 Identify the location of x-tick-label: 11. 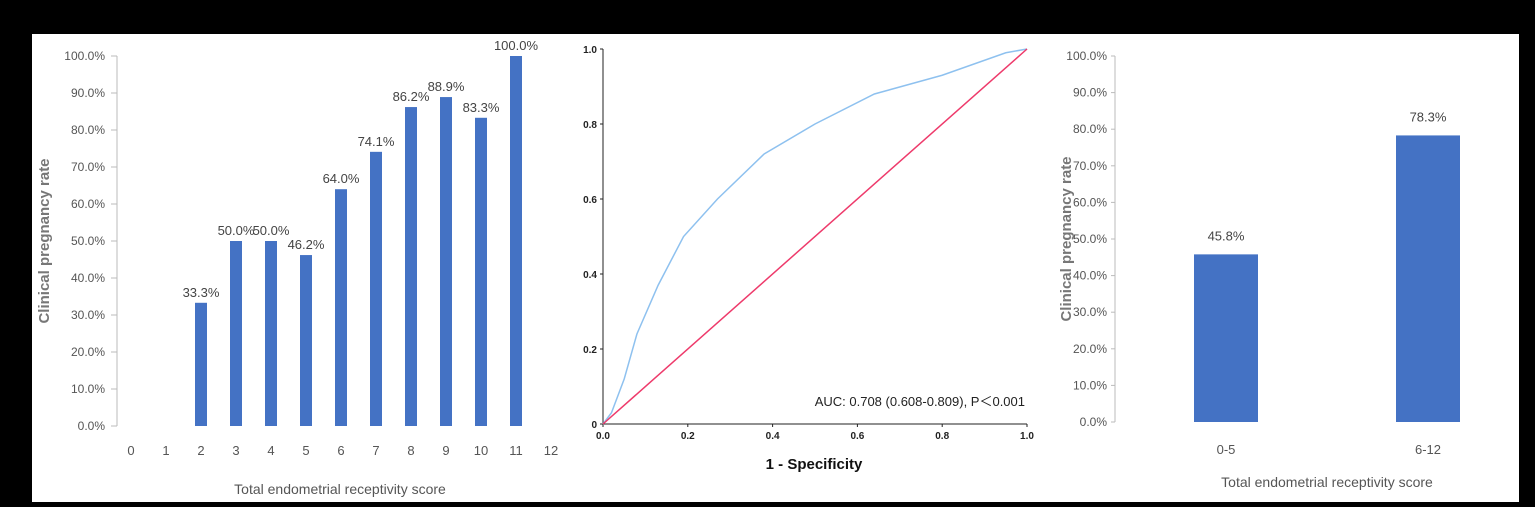
(516, 450).